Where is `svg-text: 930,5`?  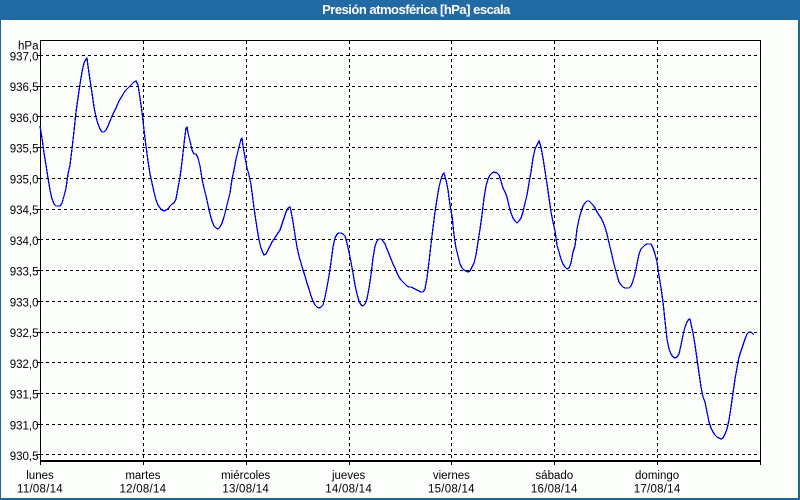 svg-text: 930,5 is located at coordinates (24, 457).